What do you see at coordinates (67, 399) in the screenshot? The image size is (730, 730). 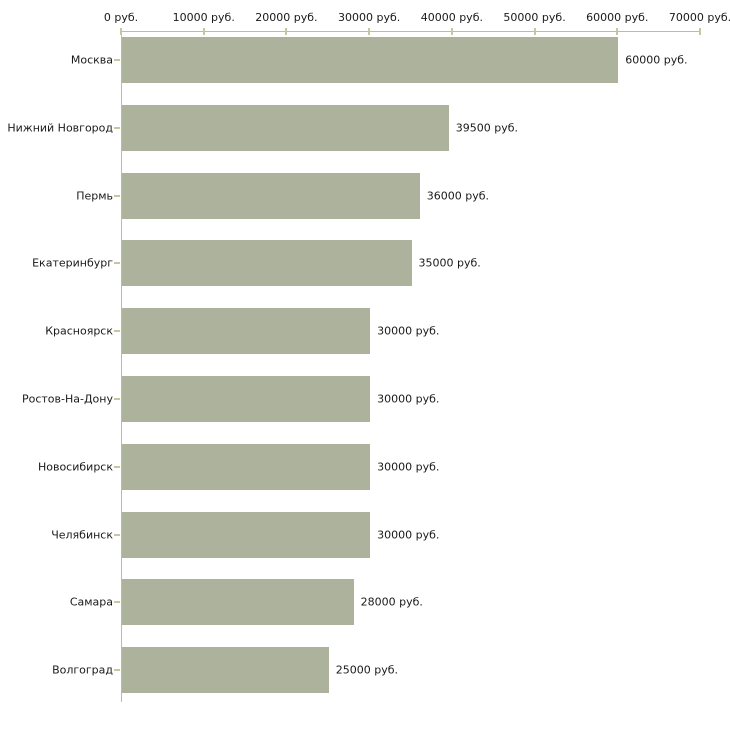 I see `category-label: Ростов-На-Дону` at bounding box center [67, 399].